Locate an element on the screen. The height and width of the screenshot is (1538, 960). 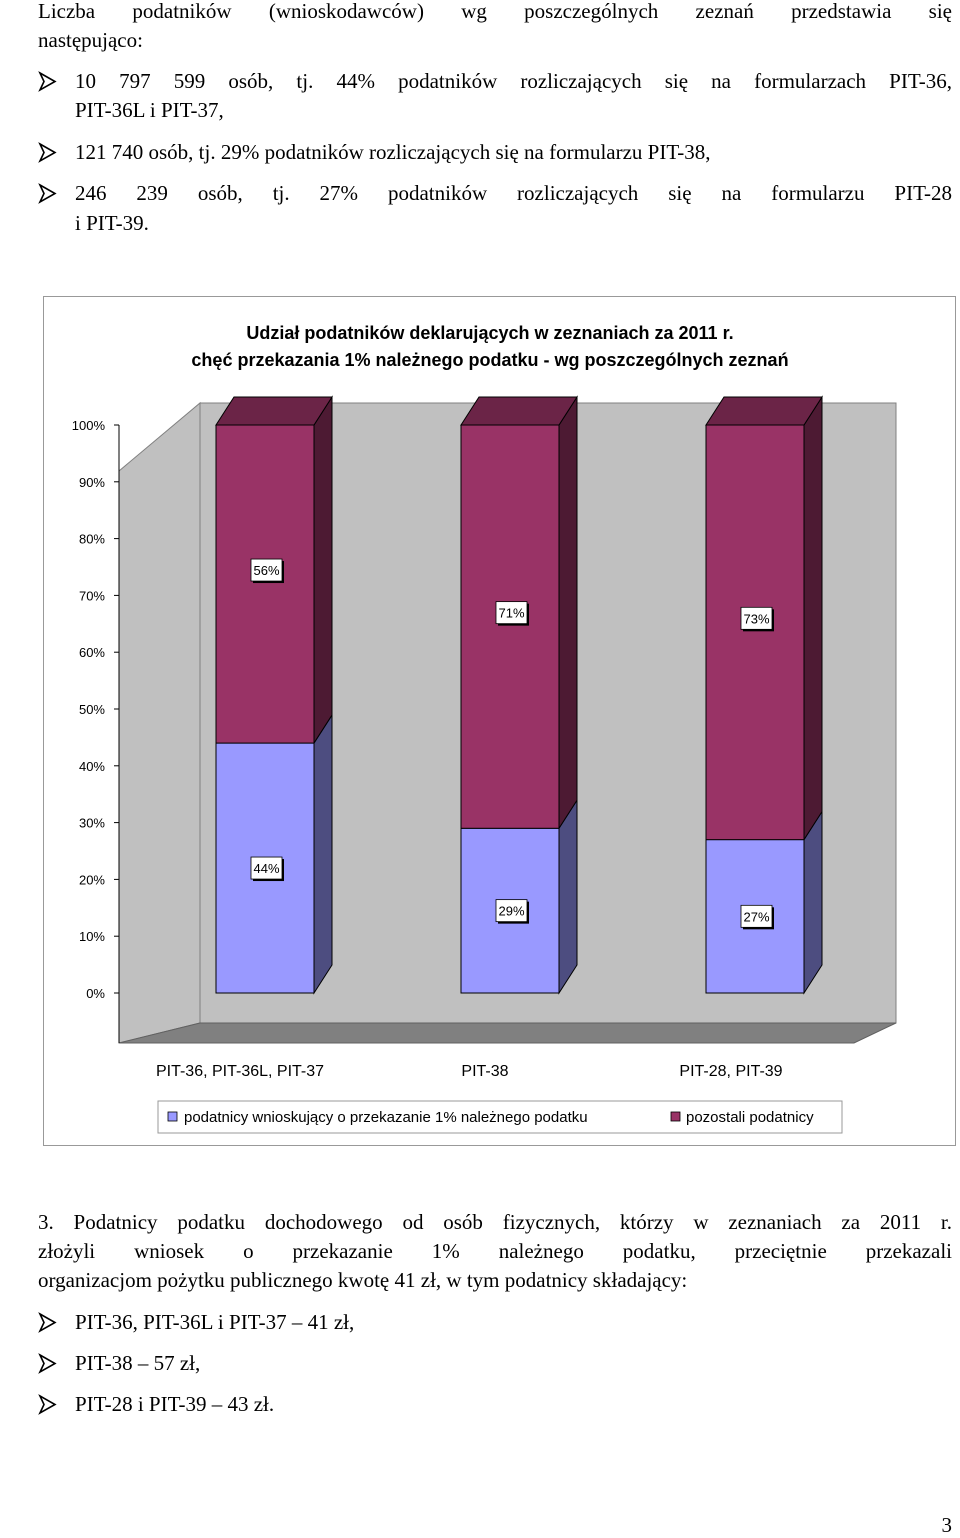
y-tick-label: 80% is located at coordinates (92, 539).